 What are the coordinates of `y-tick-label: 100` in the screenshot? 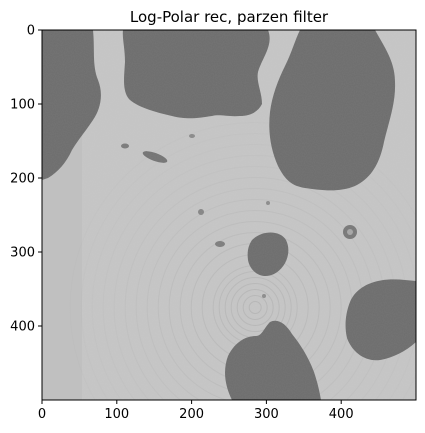 It's located at (22, 105).